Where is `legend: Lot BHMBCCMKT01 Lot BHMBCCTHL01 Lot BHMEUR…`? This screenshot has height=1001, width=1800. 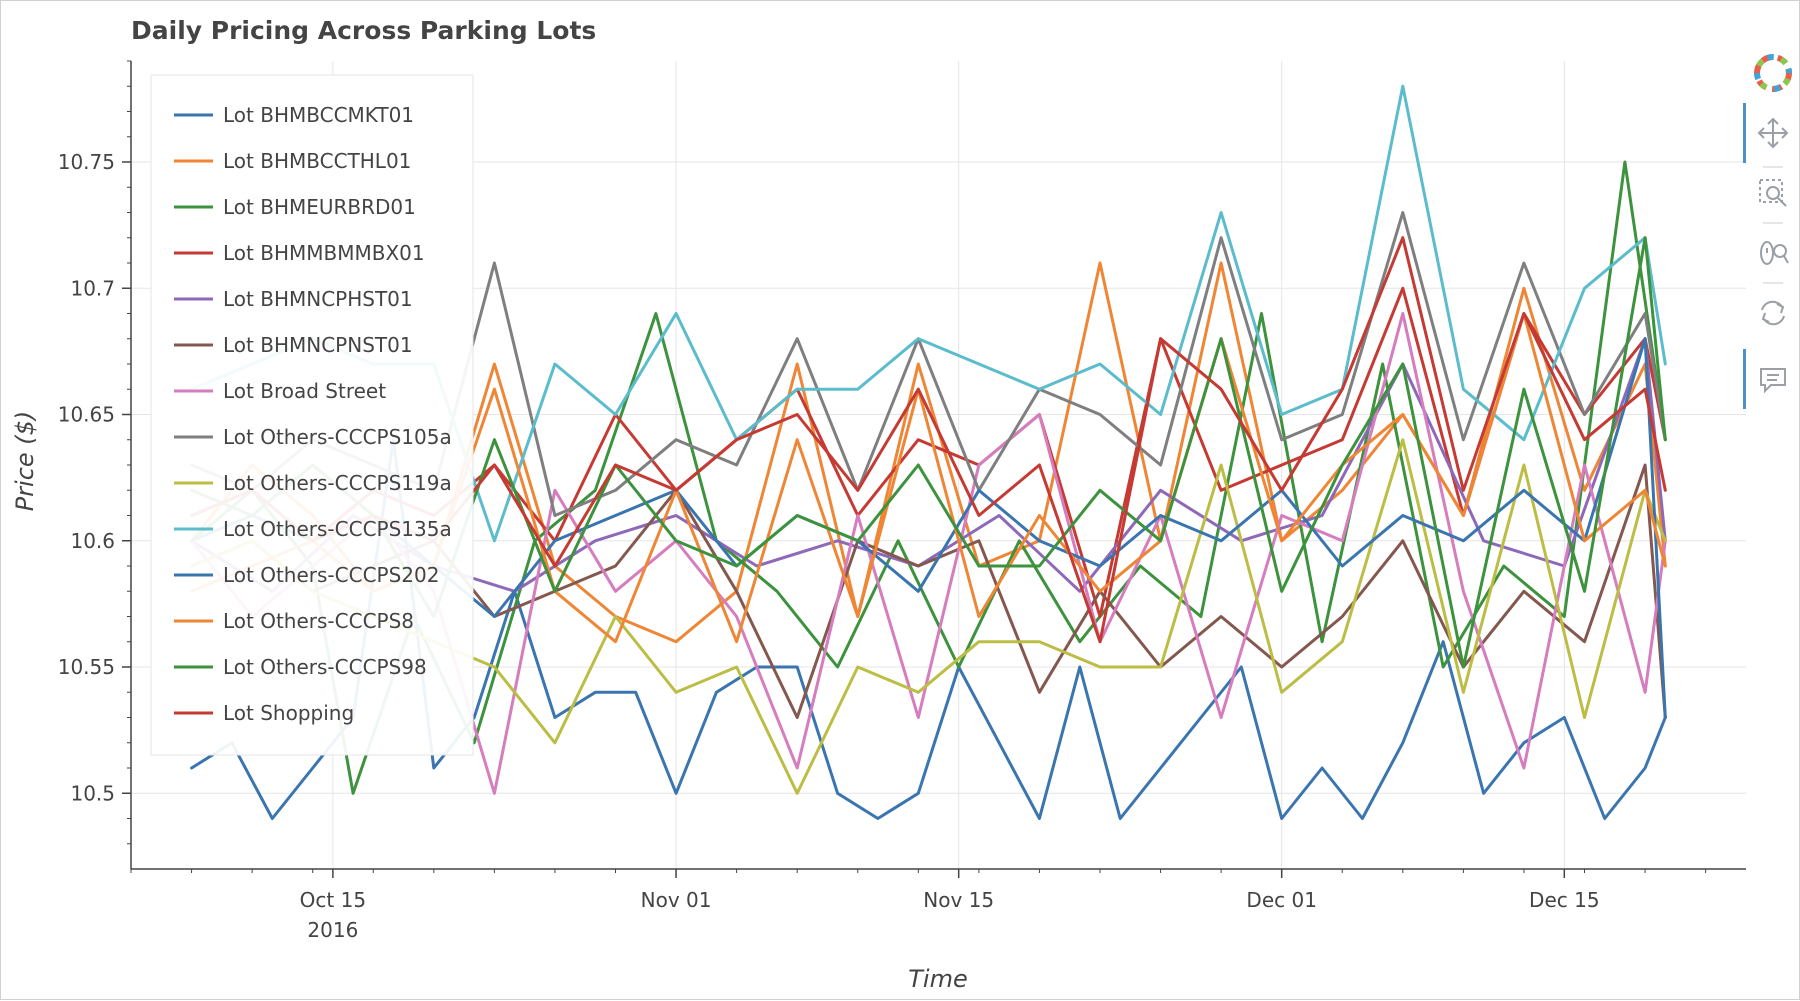 legend: Lot BHMBCCMKT01 Lot BHMBCCTHL01 Lot BHMEUR… is located at coordinates (312, 415).